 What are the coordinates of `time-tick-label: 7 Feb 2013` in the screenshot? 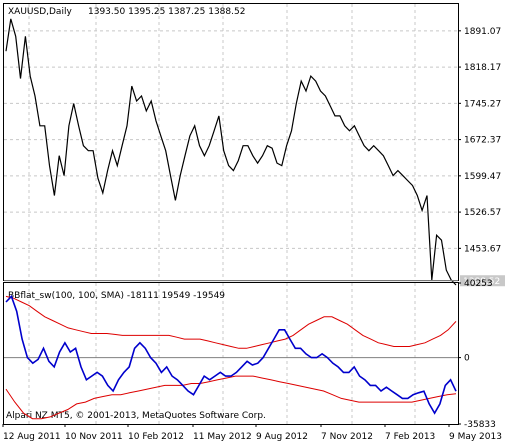 It's located at (410, 437).